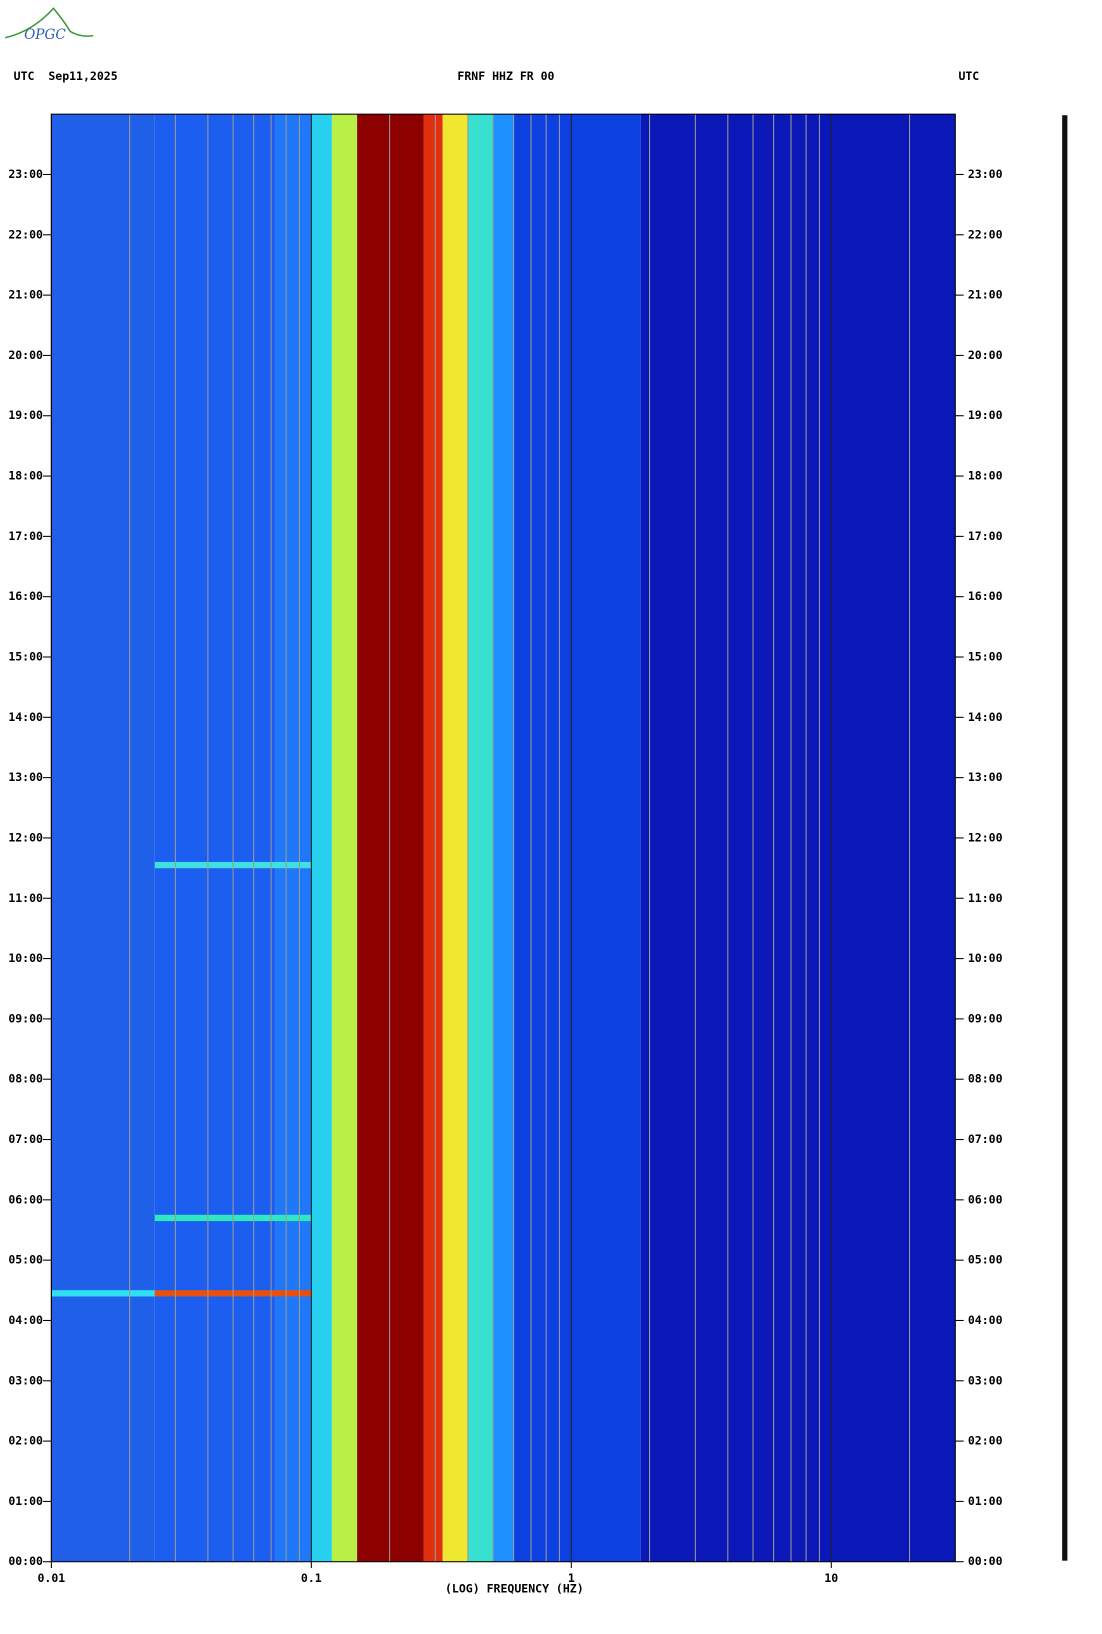  Describe the element at coordinates (25, 295) in the screenshot. I see `y-tick-label: 21:00` at that location.